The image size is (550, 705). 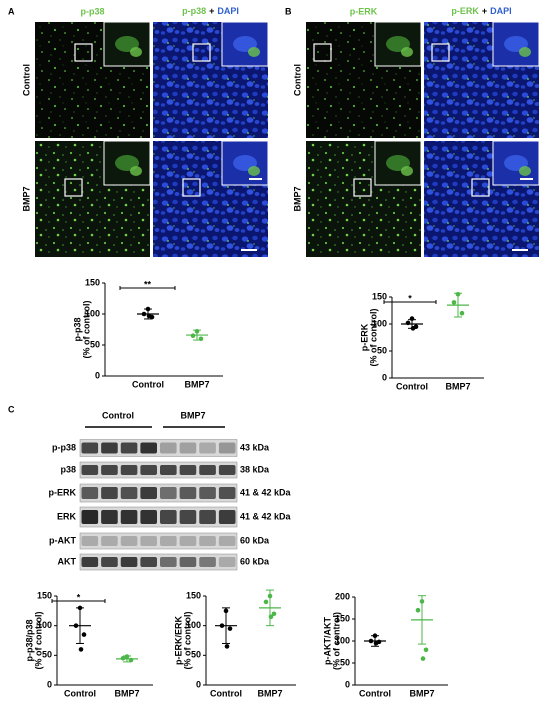 I want to click on y-axis-label: p-p38, so click(x=77, y=329).